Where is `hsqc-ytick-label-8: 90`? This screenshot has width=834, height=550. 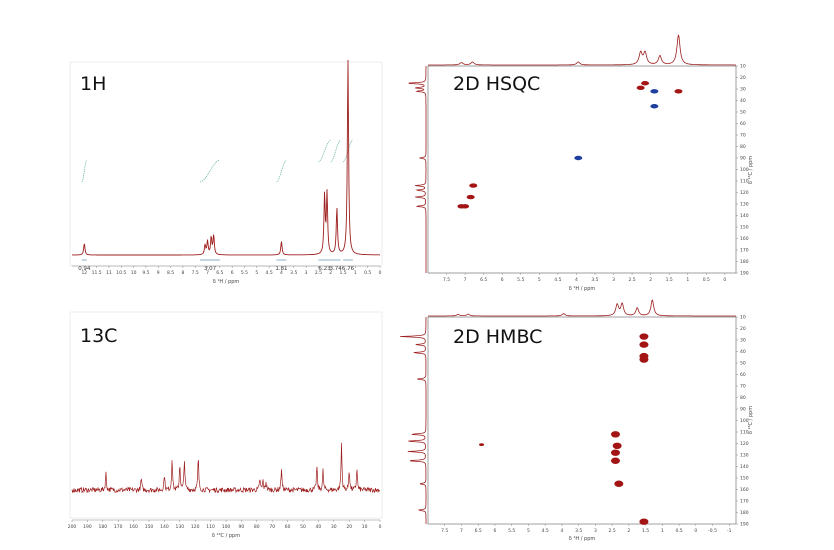 hsqc-ytick-label-8: 90 is located at coordinates (743, 159).